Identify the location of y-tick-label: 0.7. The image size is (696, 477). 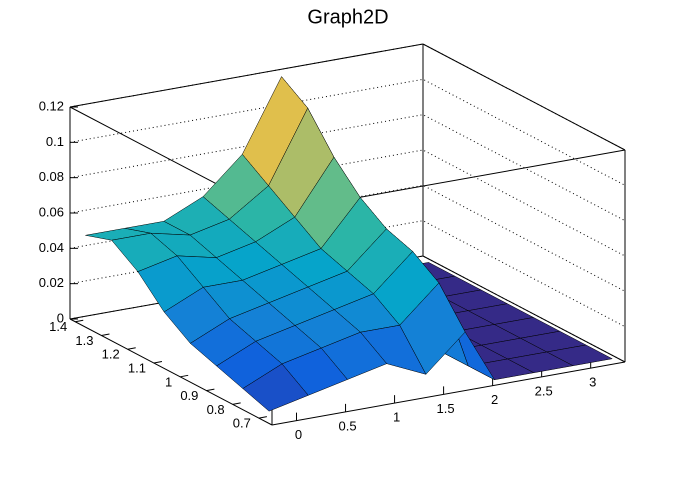
(242, 423).